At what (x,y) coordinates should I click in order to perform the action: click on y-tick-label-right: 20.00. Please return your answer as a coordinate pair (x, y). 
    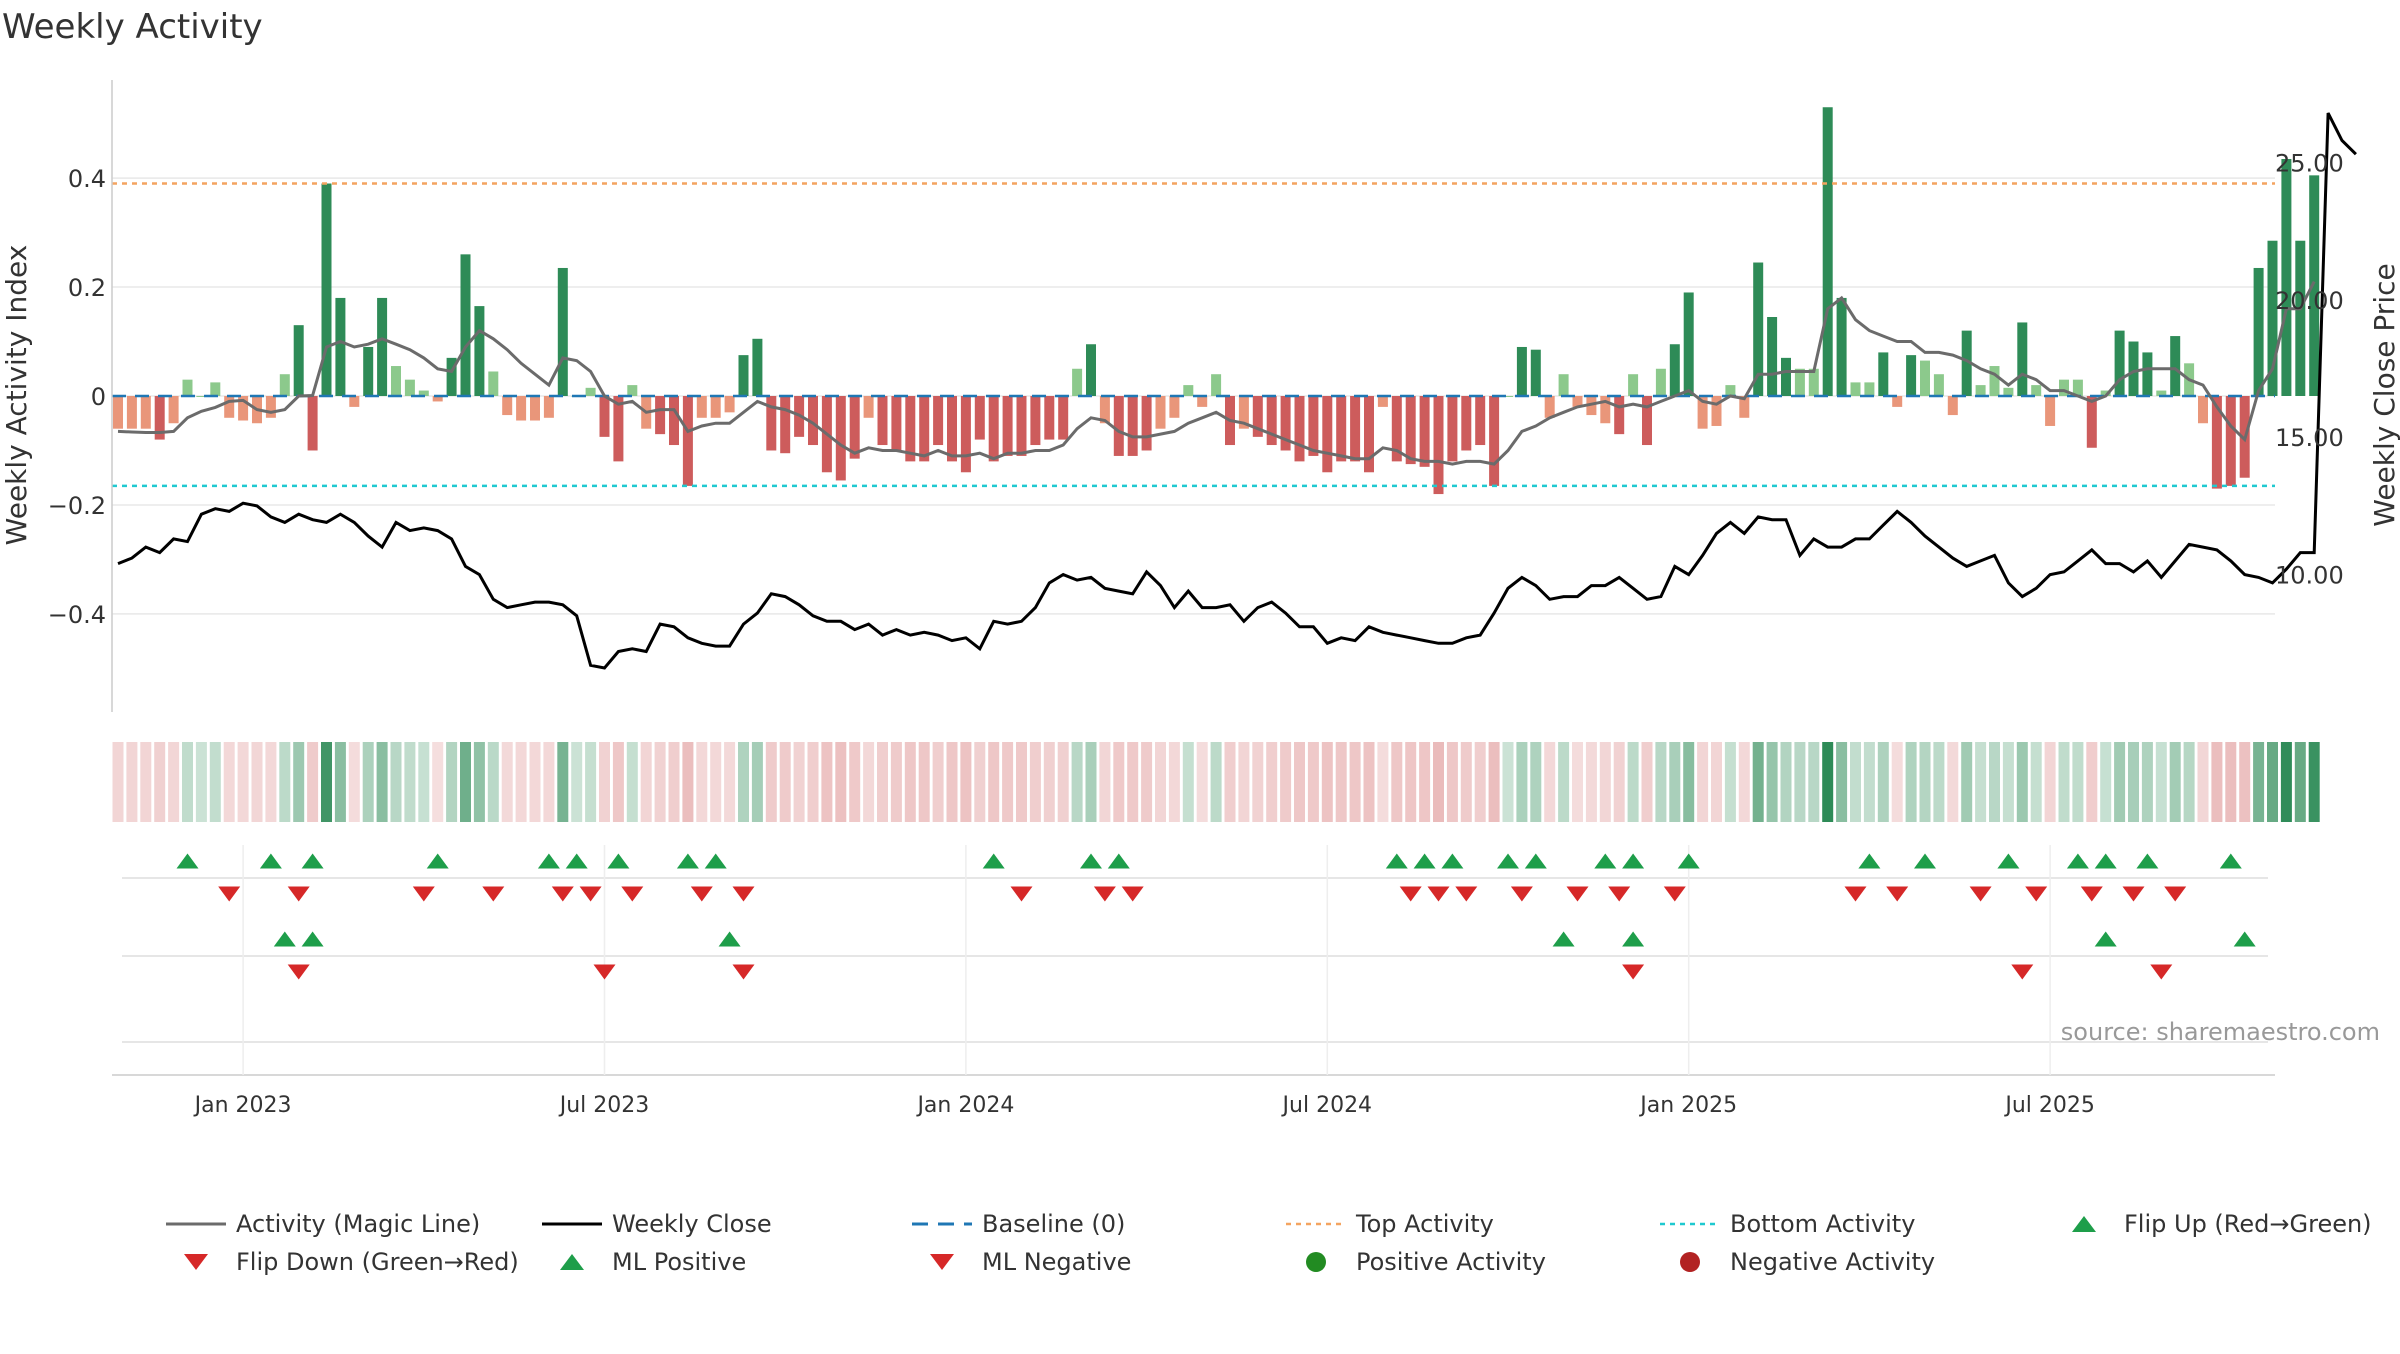
    Looking at the image, I should click on (2309, 301).